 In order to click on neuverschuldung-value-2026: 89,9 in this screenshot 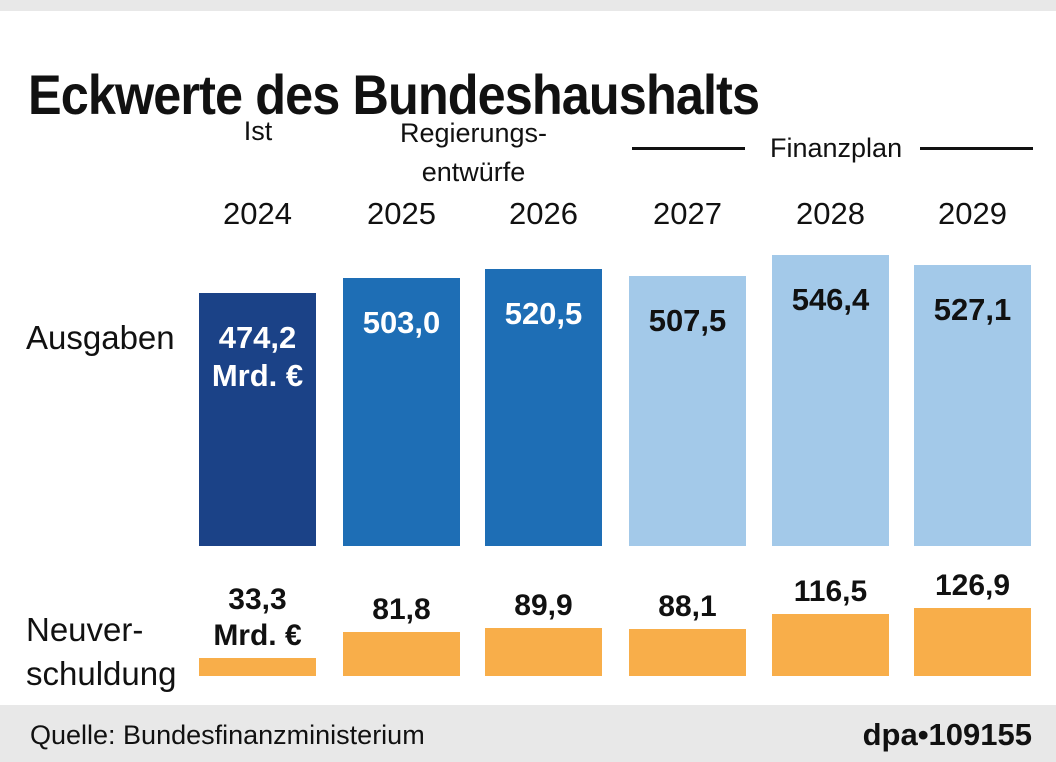, I will do `click(543, 606)`.